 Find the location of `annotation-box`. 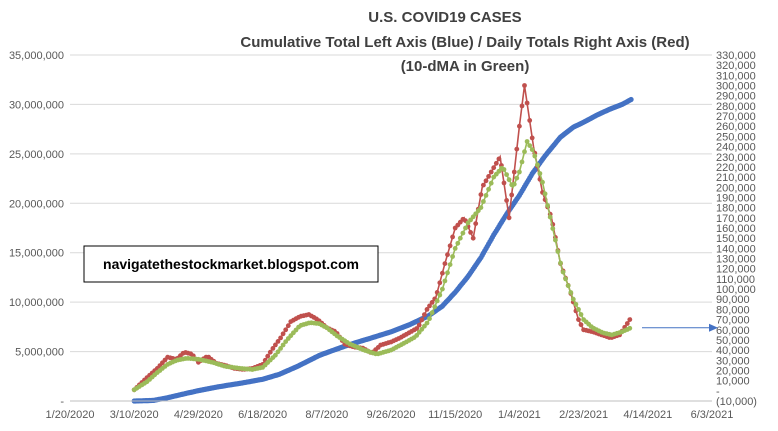

annotation-box is located at coordinates (231, 264).